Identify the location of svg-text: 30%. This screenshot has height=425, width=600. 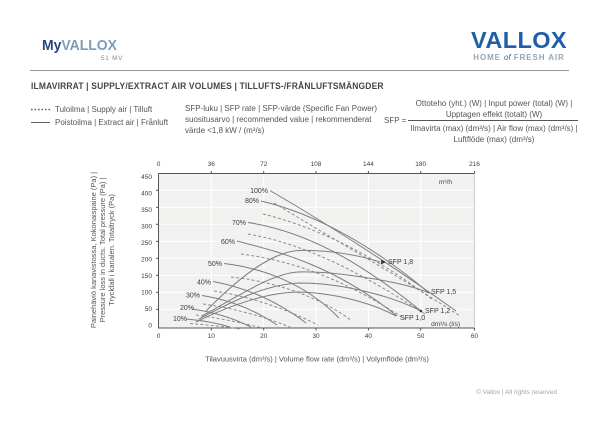
(193, 296).